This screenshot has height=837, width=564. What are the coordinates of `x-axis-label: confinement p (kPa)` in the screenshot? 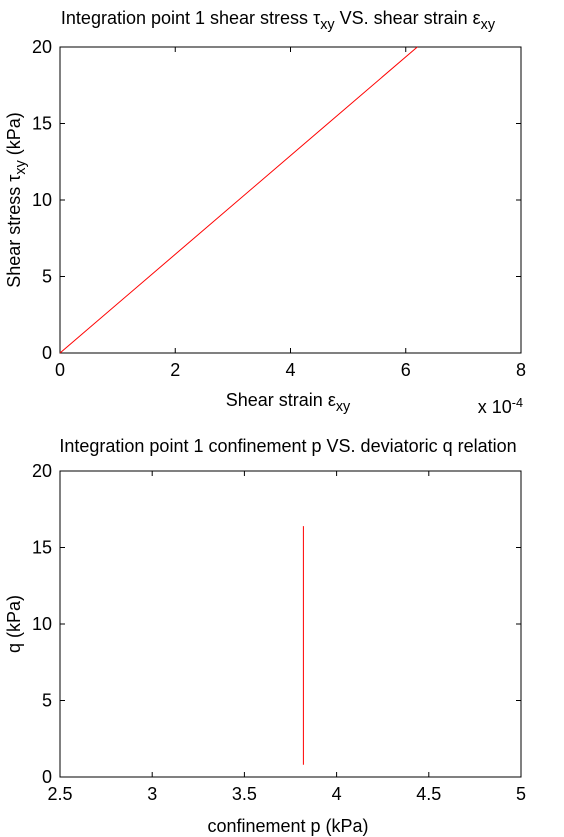 It's located at (287, 826).